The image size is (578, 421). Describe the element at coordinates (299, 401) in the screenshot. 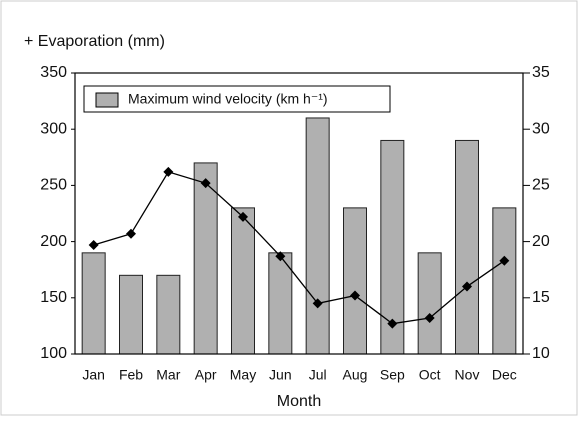

I see `x-axis-label: Month` at that location.